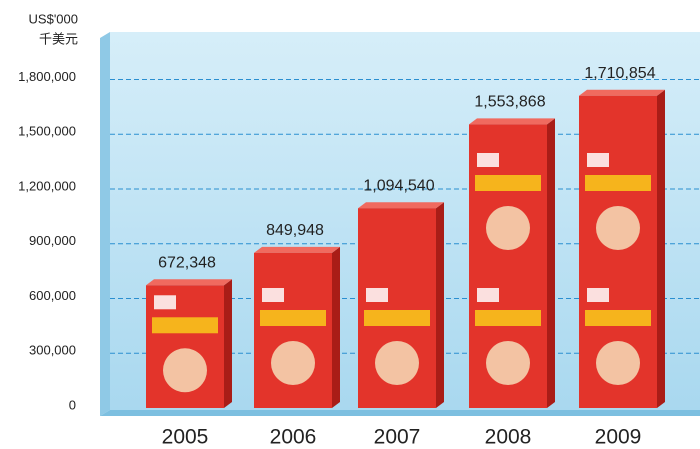 This screenshot has width=700, height=449. Describe the element at coordinates (47, 76) in the screenshot. I see `y-tick-label: 1,800,000` at that location.